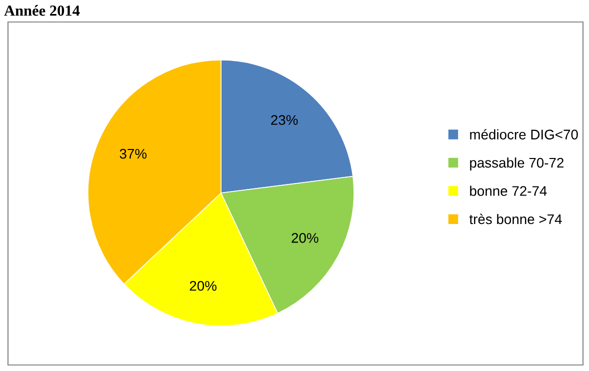 The height and width of the screenshot is (371, 589). What do you see at coordinates (42, 10) in the screenshot?
I see `chart-title: Année 2014` at bounding box center [42, 10].